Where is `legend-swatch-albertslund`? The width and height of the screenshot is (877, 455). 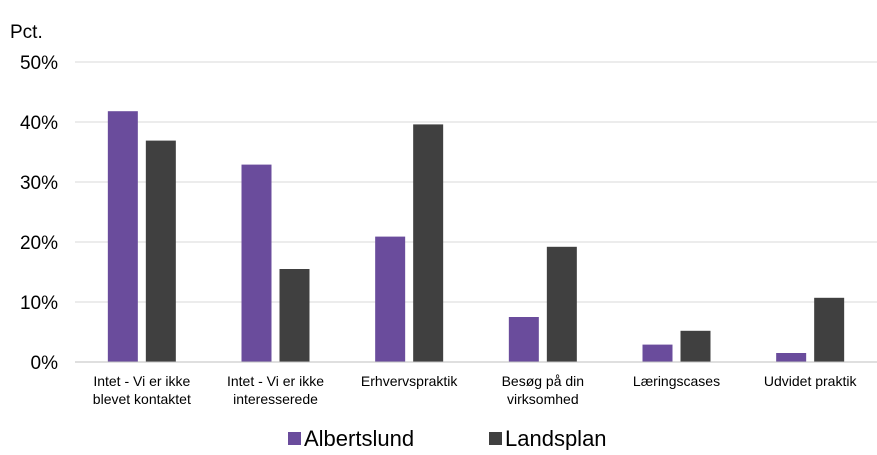
legend-swatch-albertslund is located at coordinates (294, 438).